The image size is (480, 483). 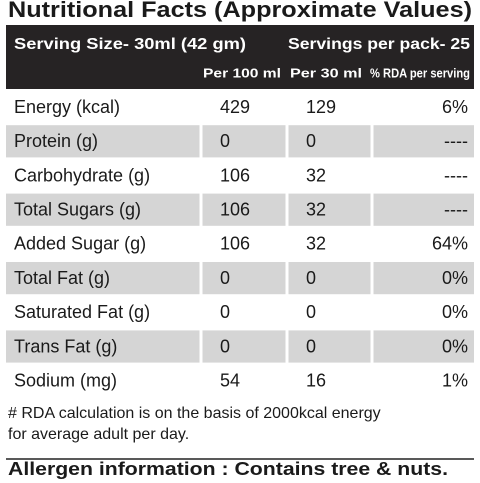 What do you see at coordinates (235, 107) in the screenshot?
I see `amount: 429` at bounding box center [235, 107].